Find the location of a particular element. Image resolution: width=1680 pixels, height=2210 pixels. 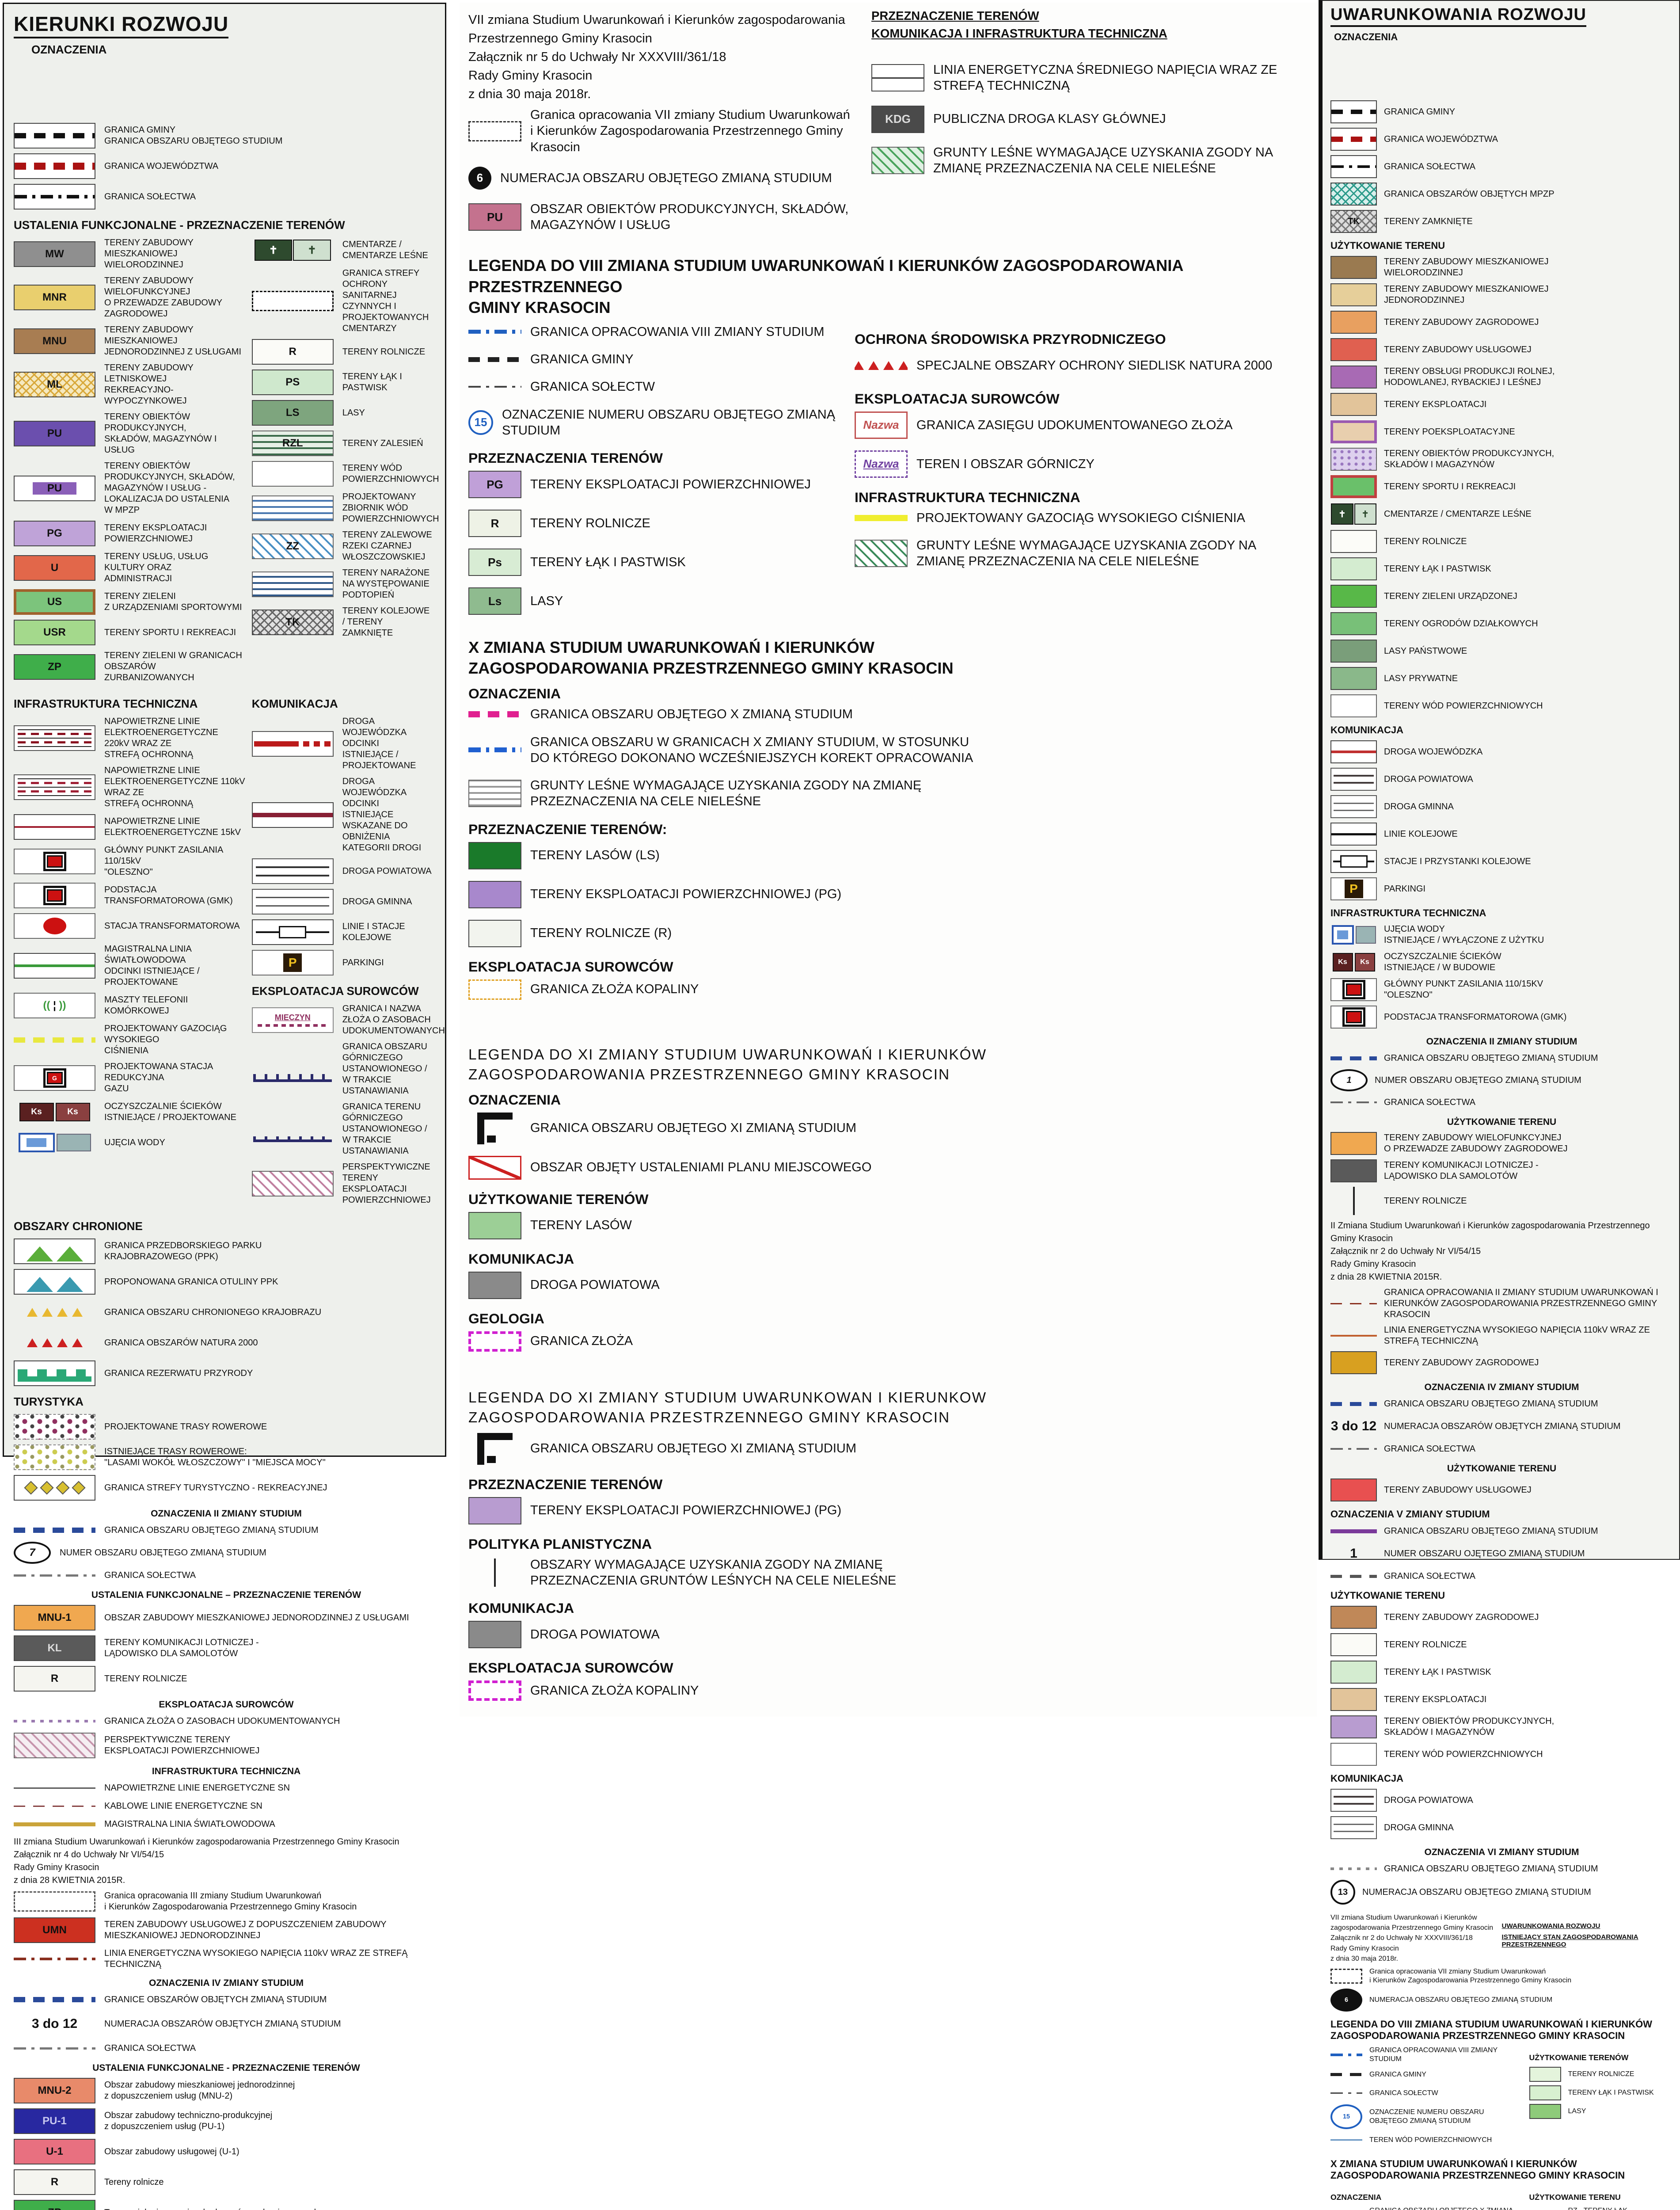

legend-label: TERENY SPORTU I REKREACJI is located at coordinates (1450, 486).